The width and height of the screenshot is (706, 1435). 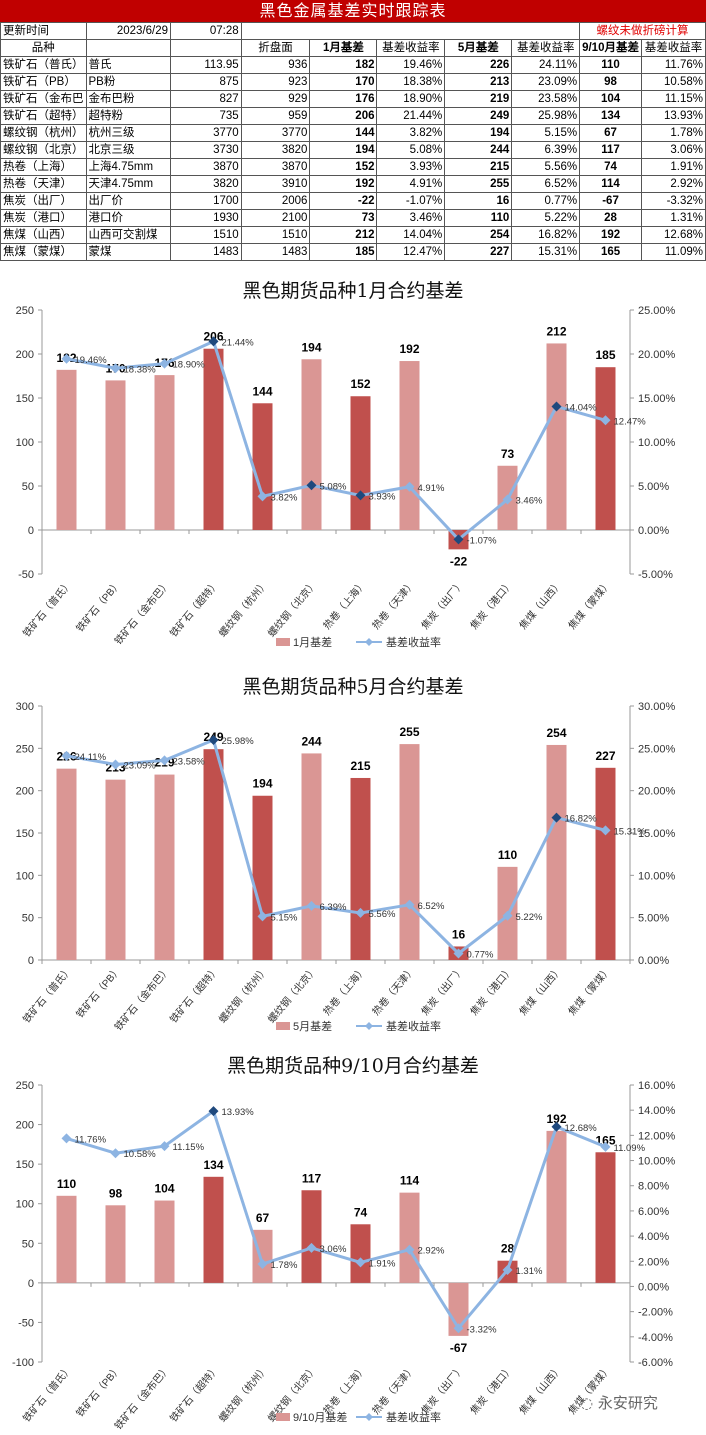 What do you see at coordinates (43, 218) in the screenshot?
I see `table-cell: 焦炭（港口）` at bounding box center [43, 218].